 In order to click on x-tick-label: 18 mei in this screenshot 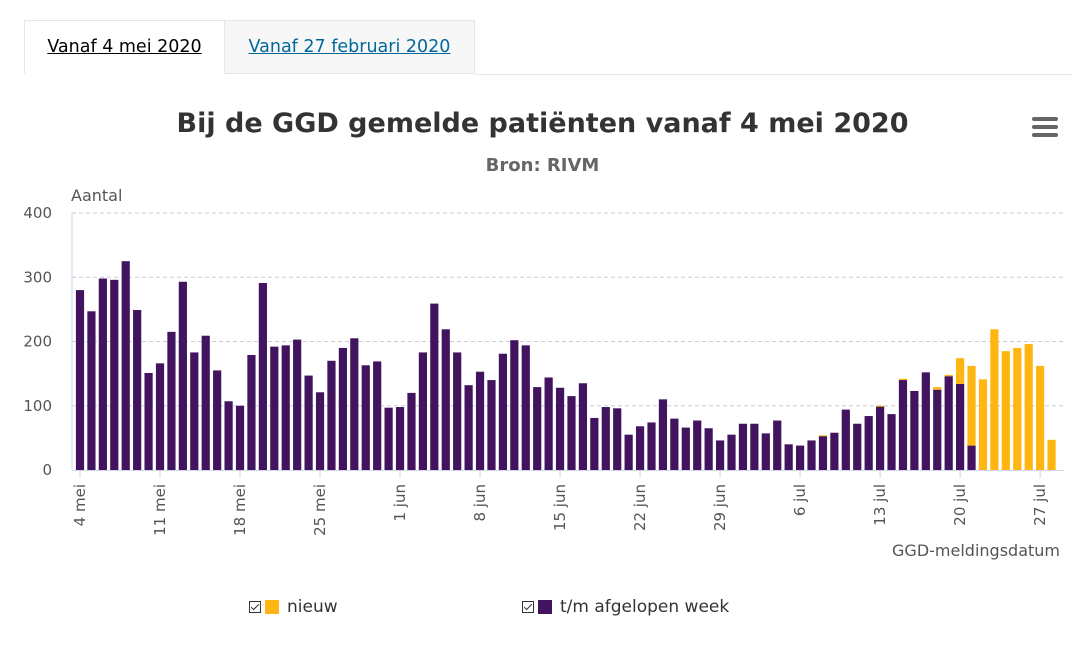, I will do `click(240, 510)`.